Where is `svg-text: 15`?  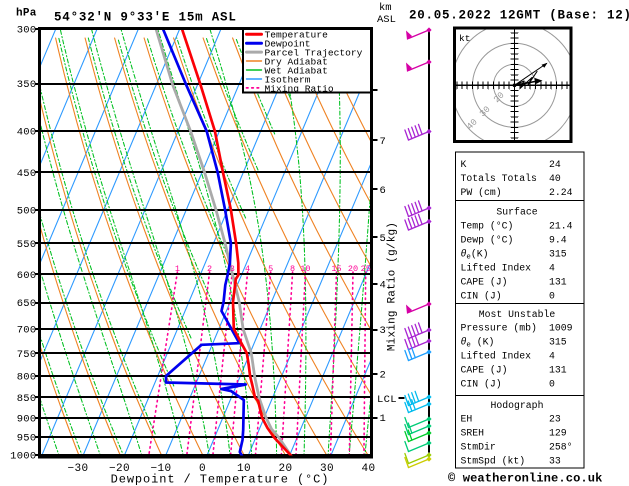
svg-text: 15 is located at coordinates (336, 269).